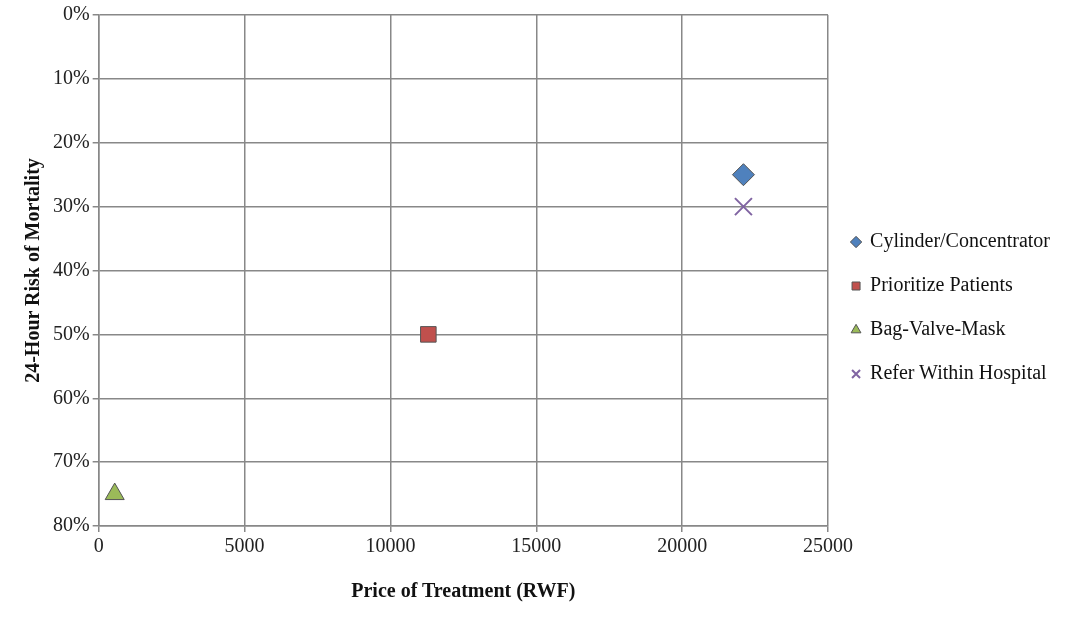  I want to click on x-tick-label: 15000, so click(536, 545).